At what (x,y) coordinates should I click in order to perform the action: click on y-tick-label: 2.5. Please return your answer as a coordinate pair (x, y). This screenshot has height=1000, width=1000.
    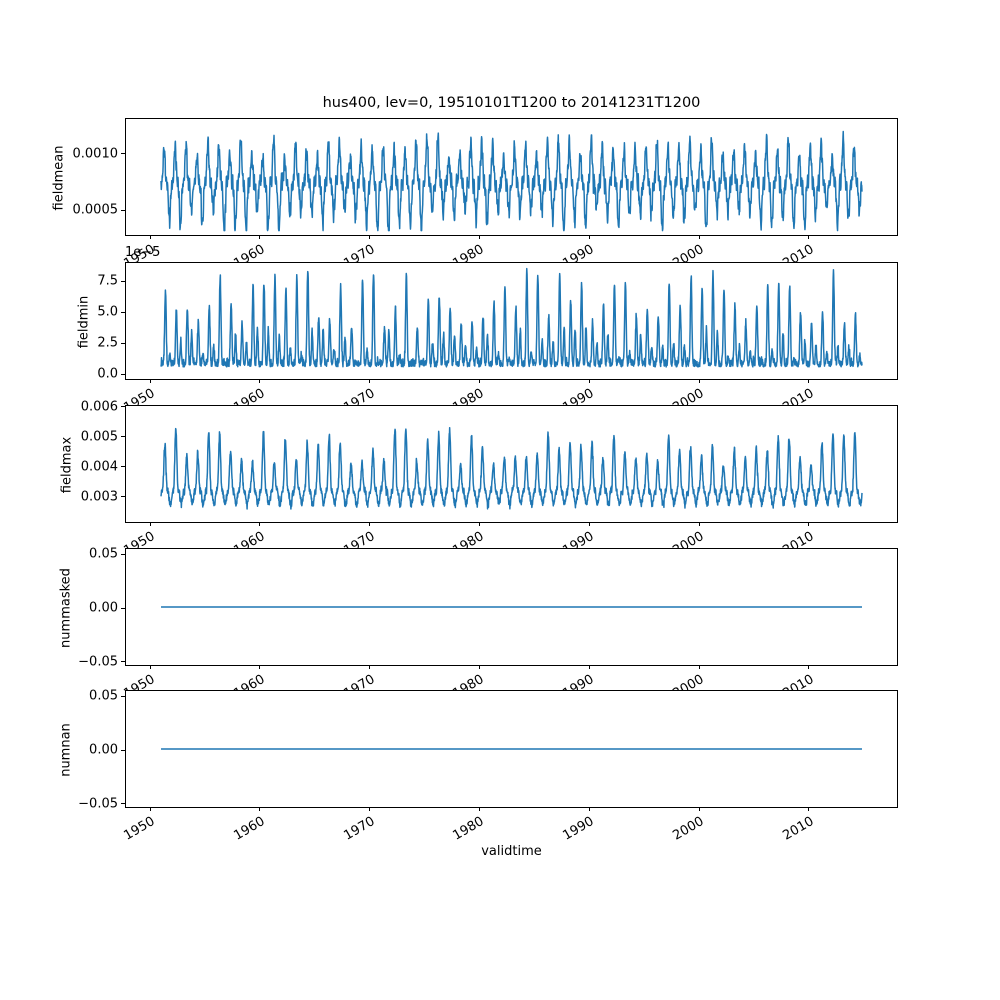
    Looking at the image, I should click on (107, 343).